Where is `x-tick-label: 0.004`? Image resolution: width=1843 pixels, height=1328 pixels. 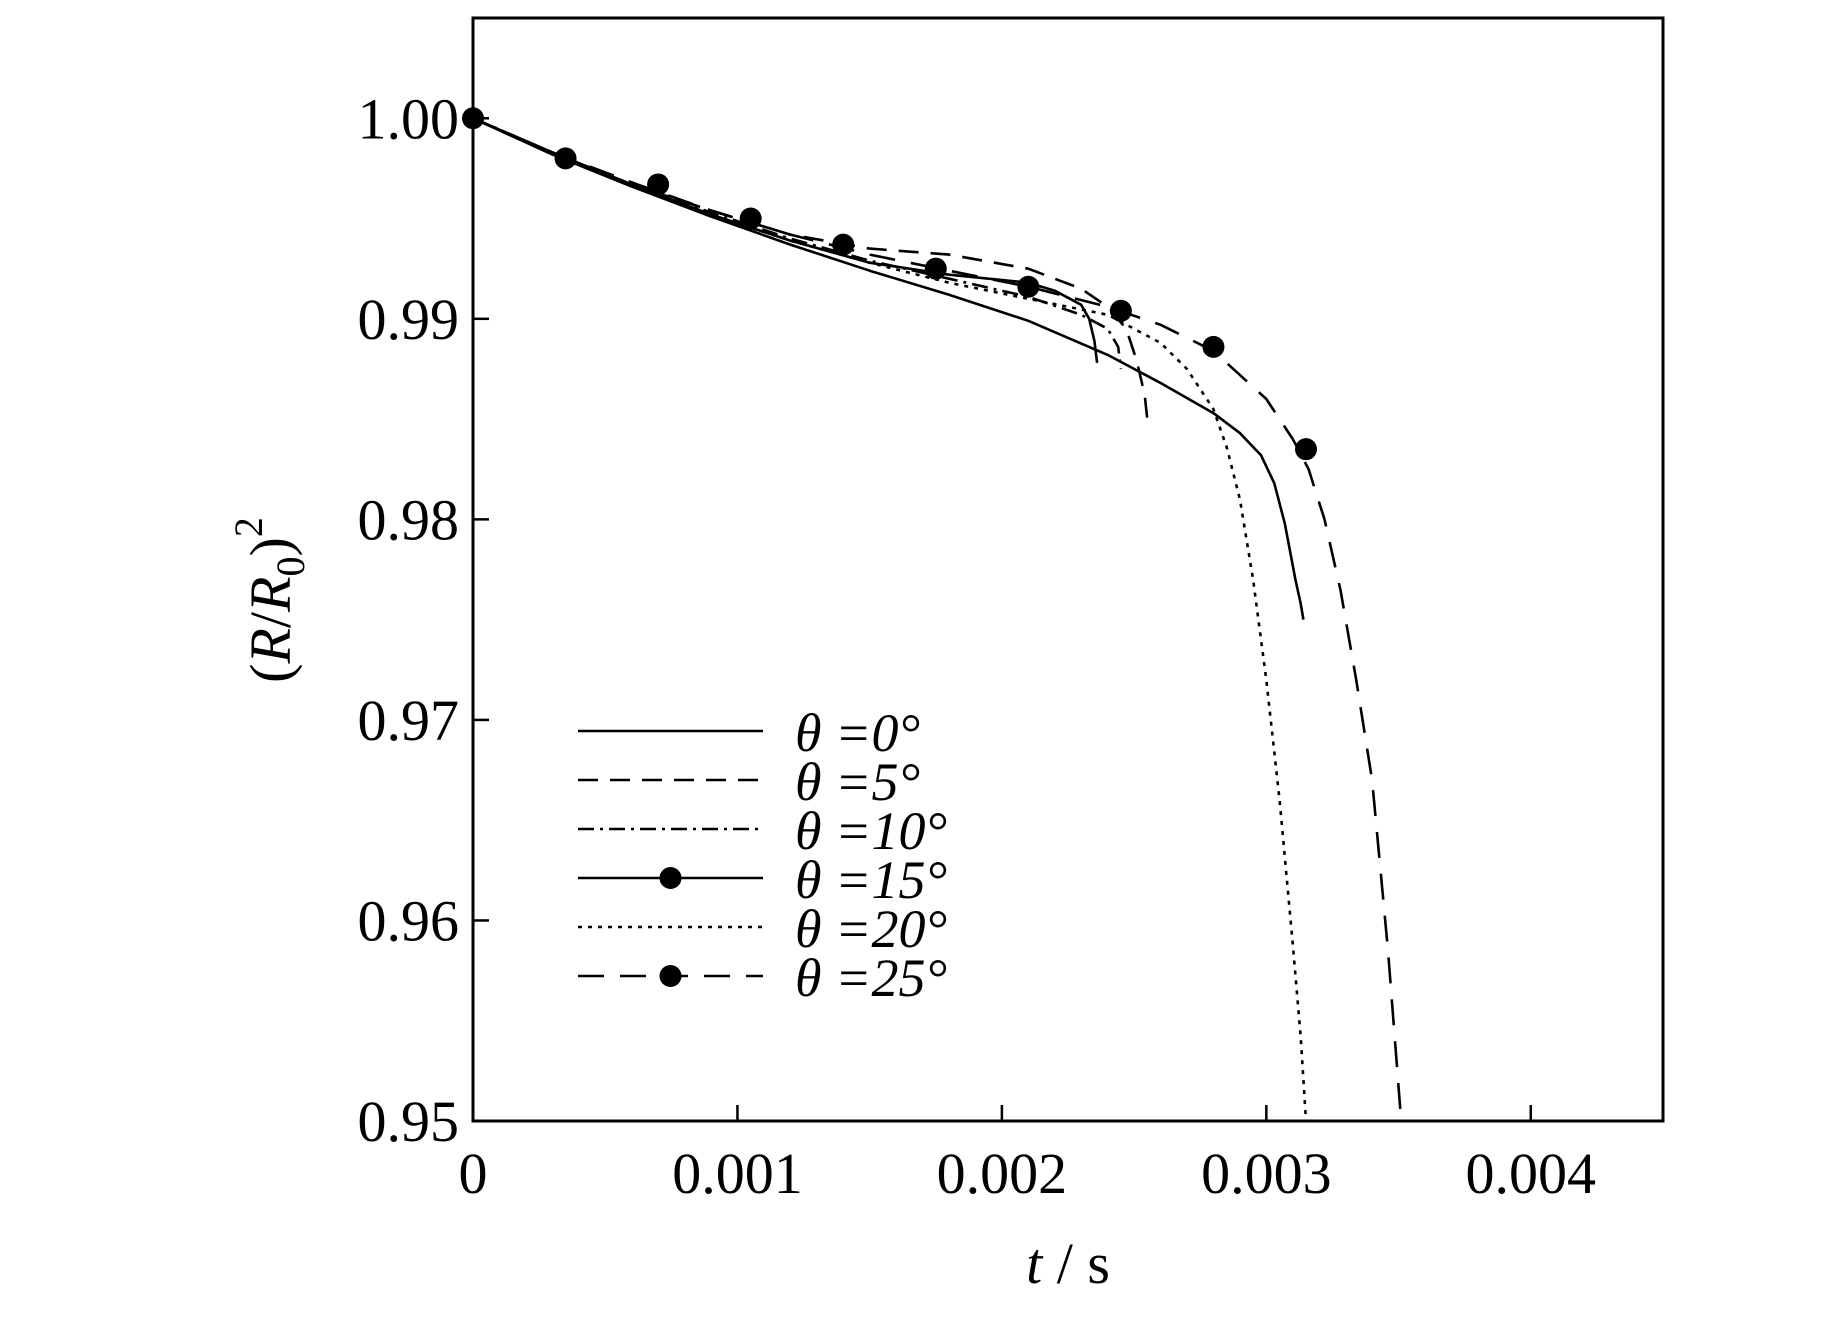
x-tick-label: 0.004 is located at coordinates (1531, 1173).